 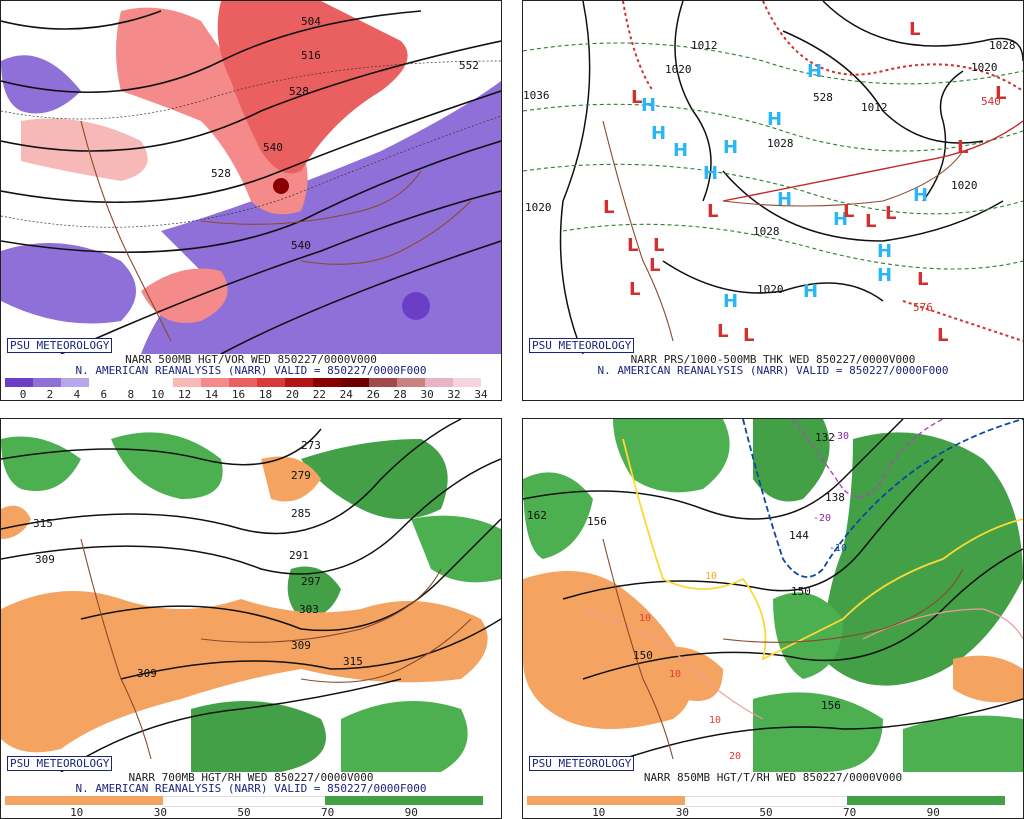 What do you see at coordinates (825, 437) in the screenshot?
I see `contour-label: 132` at bounding box center [825, 437].